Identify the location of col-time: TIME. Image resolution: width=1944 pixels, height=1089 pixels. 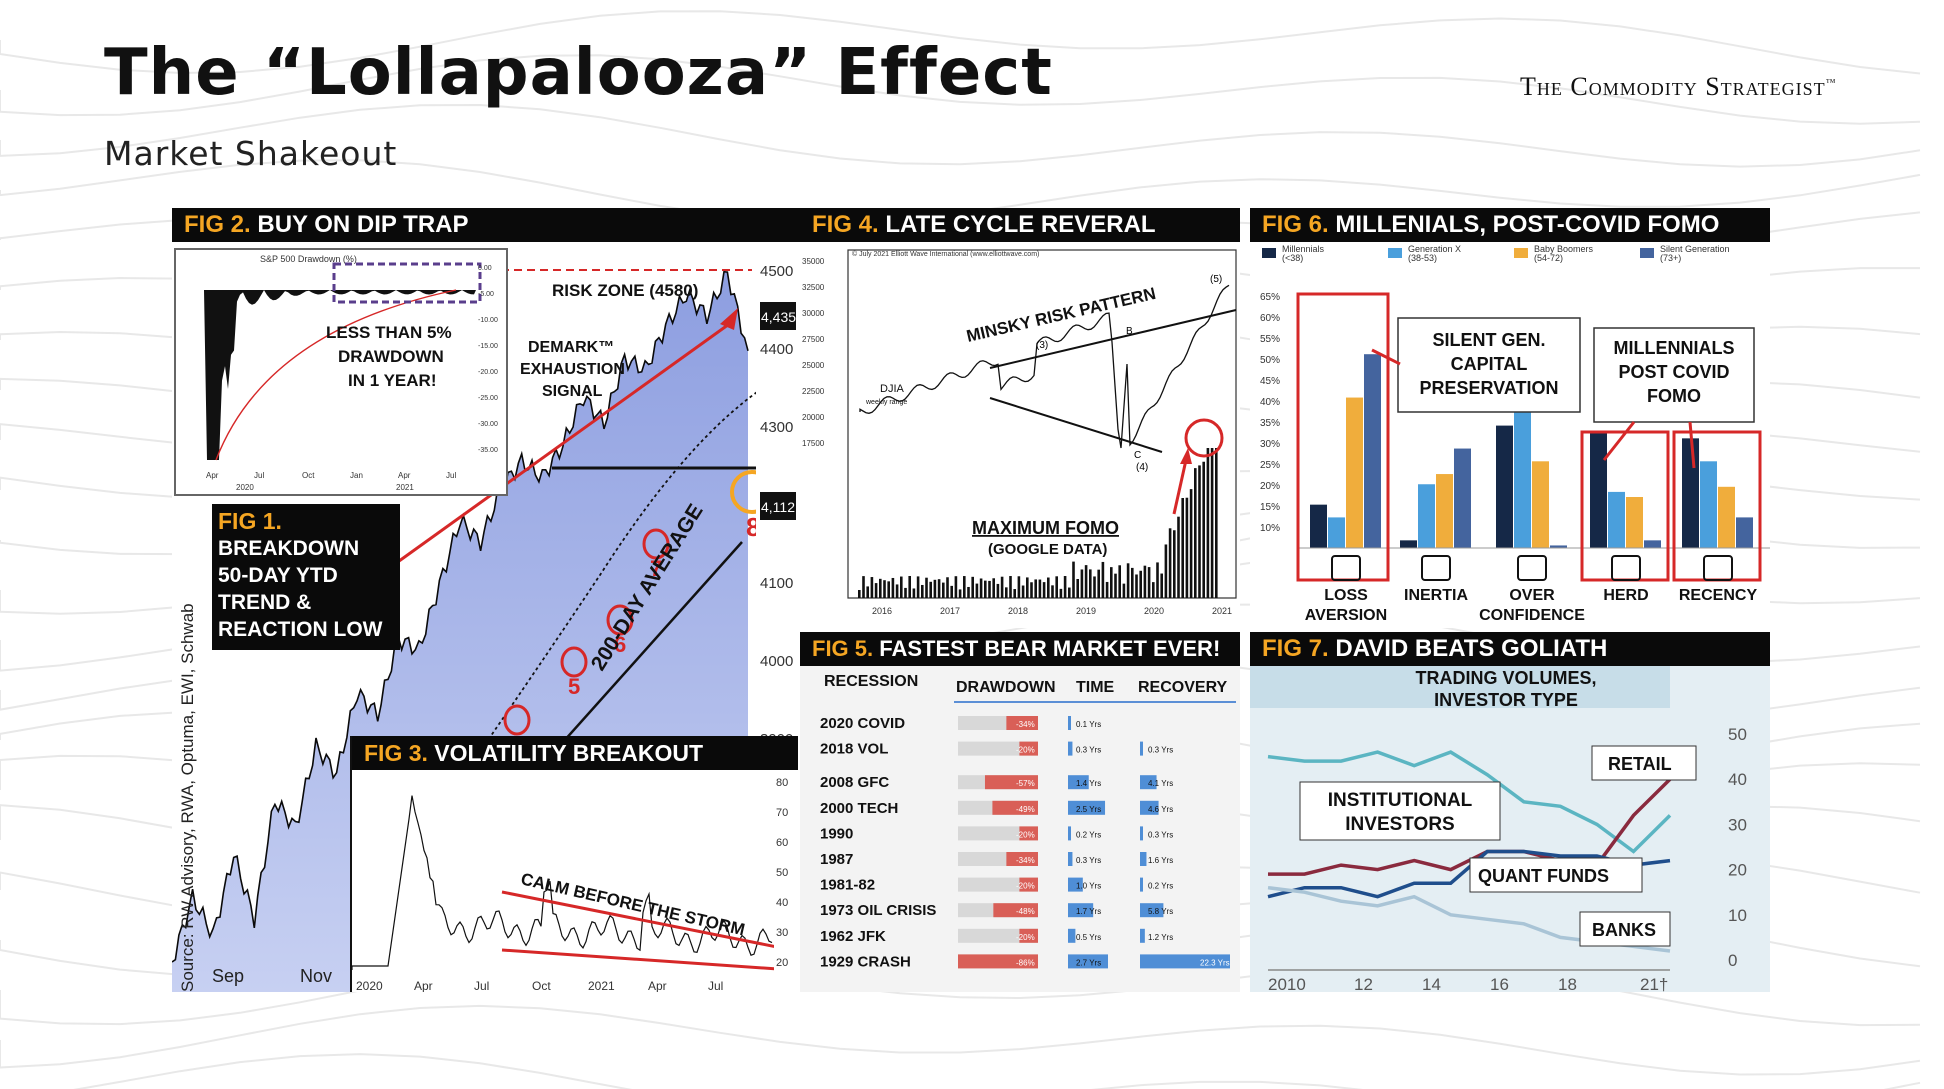
(1095, 687).